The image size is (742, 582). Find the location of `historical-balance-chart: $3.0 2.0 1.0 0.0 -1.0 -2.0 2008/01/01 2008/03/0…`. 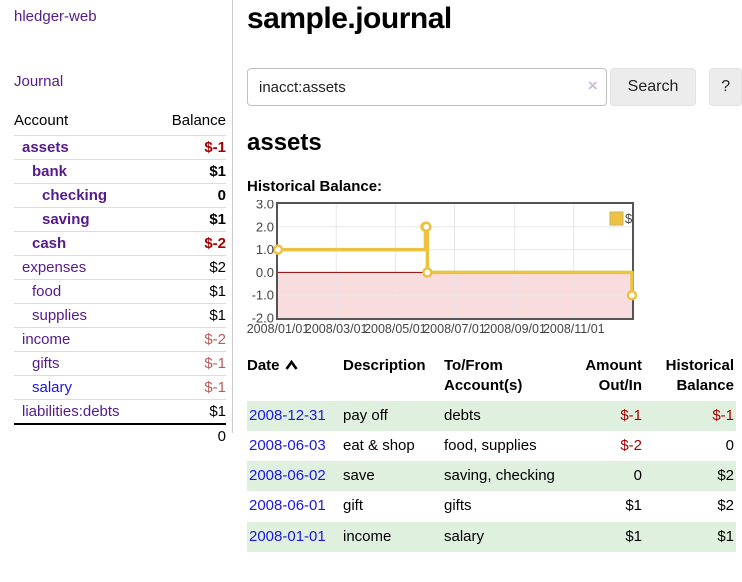

historical-balance-chart: $3.0 2.0 1.0 0.0 -1.0 -2.0 2008/01/01 2008/03/0… is located at coordinates (447, 269).